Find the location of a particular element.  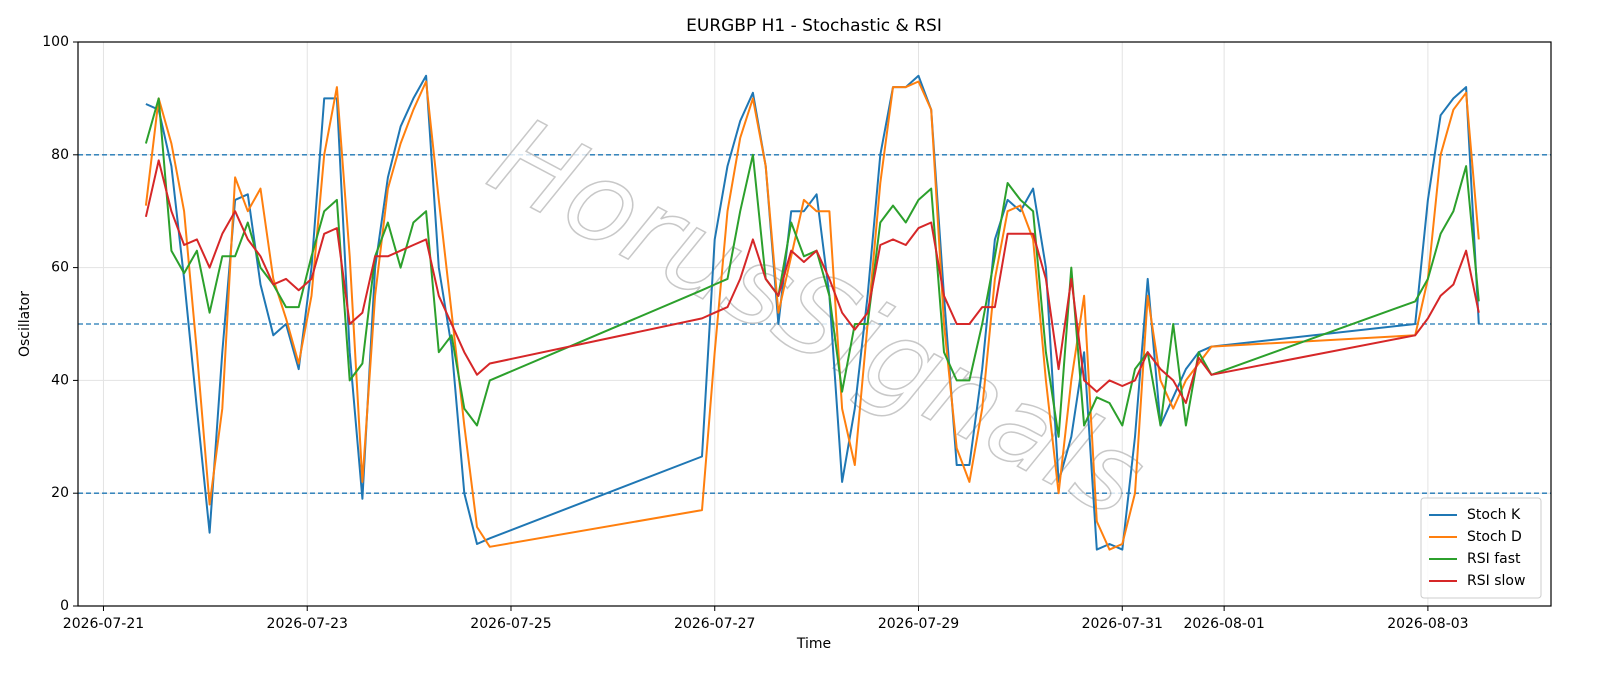

y-tick-label: 80 is located at coordinates (60, 155).